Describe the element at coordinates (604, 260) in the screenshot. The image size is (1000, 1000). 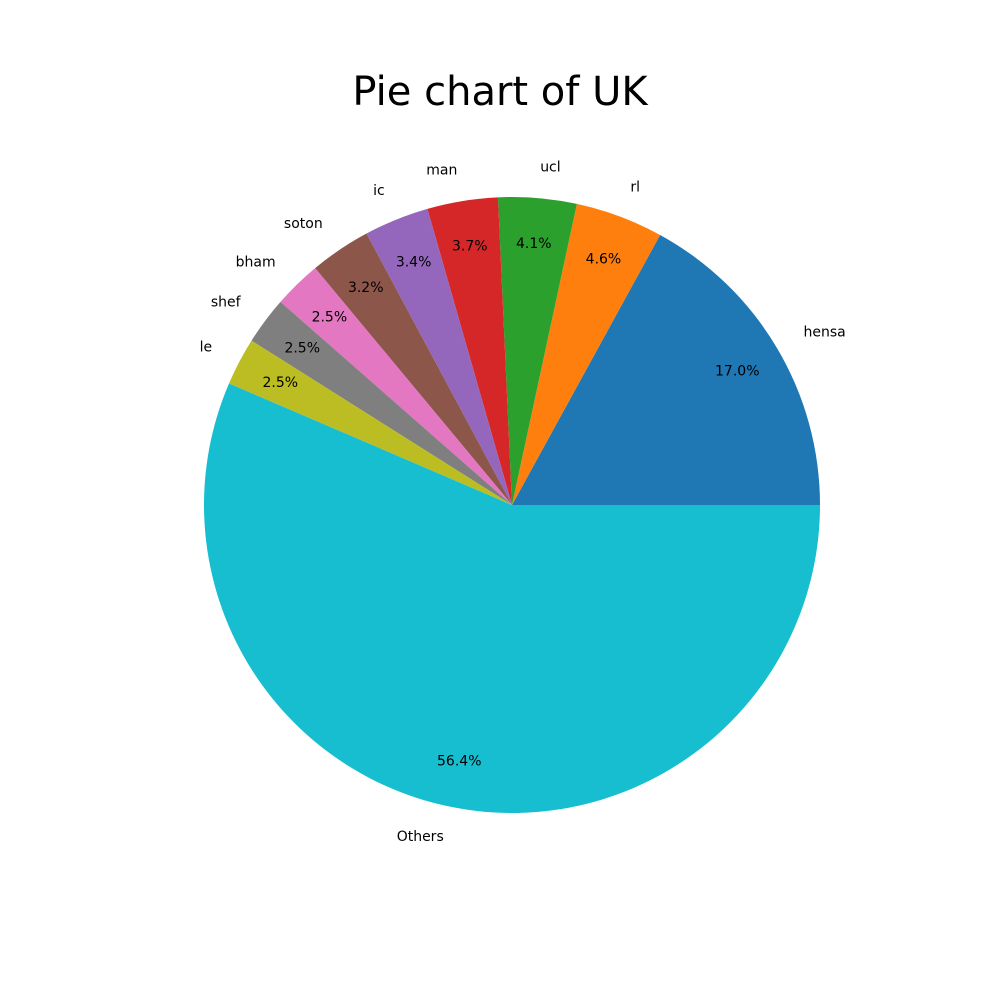
I see `percent-label-rl: 4.6%` at that location.